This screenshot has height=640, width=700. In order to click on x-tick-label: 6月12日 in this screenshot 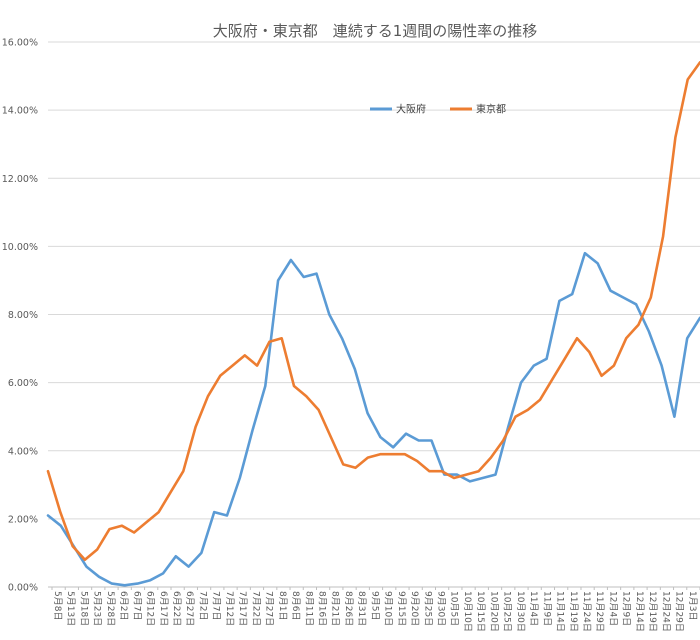, I will do `click(150, 608)`.